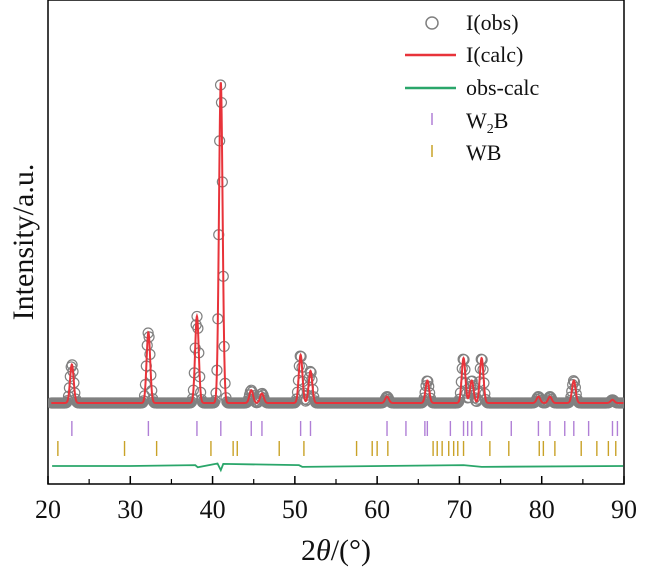 The width and height of the screenshot is (651, 573). Describe the element at coordinates (476, 120) in the screenshot. I see `legend-w2b-label-main: W` at that location.